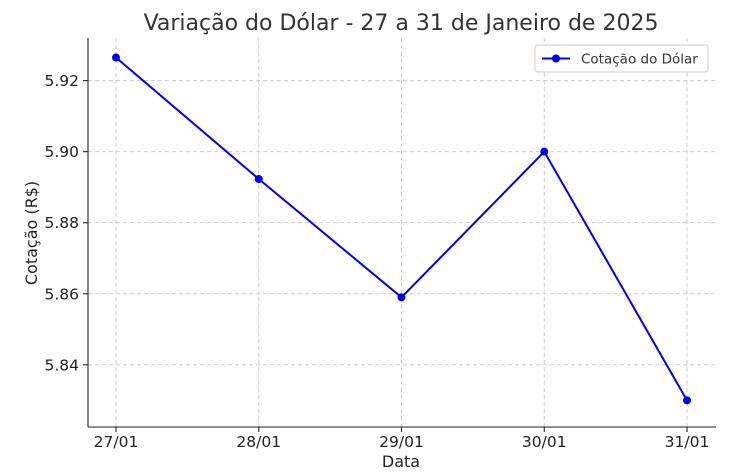 This screenshot has width=756, height=472. Describe the element at coordinates (401, 461) in the screenshot. I see `x-axis-label: Data` at that location.